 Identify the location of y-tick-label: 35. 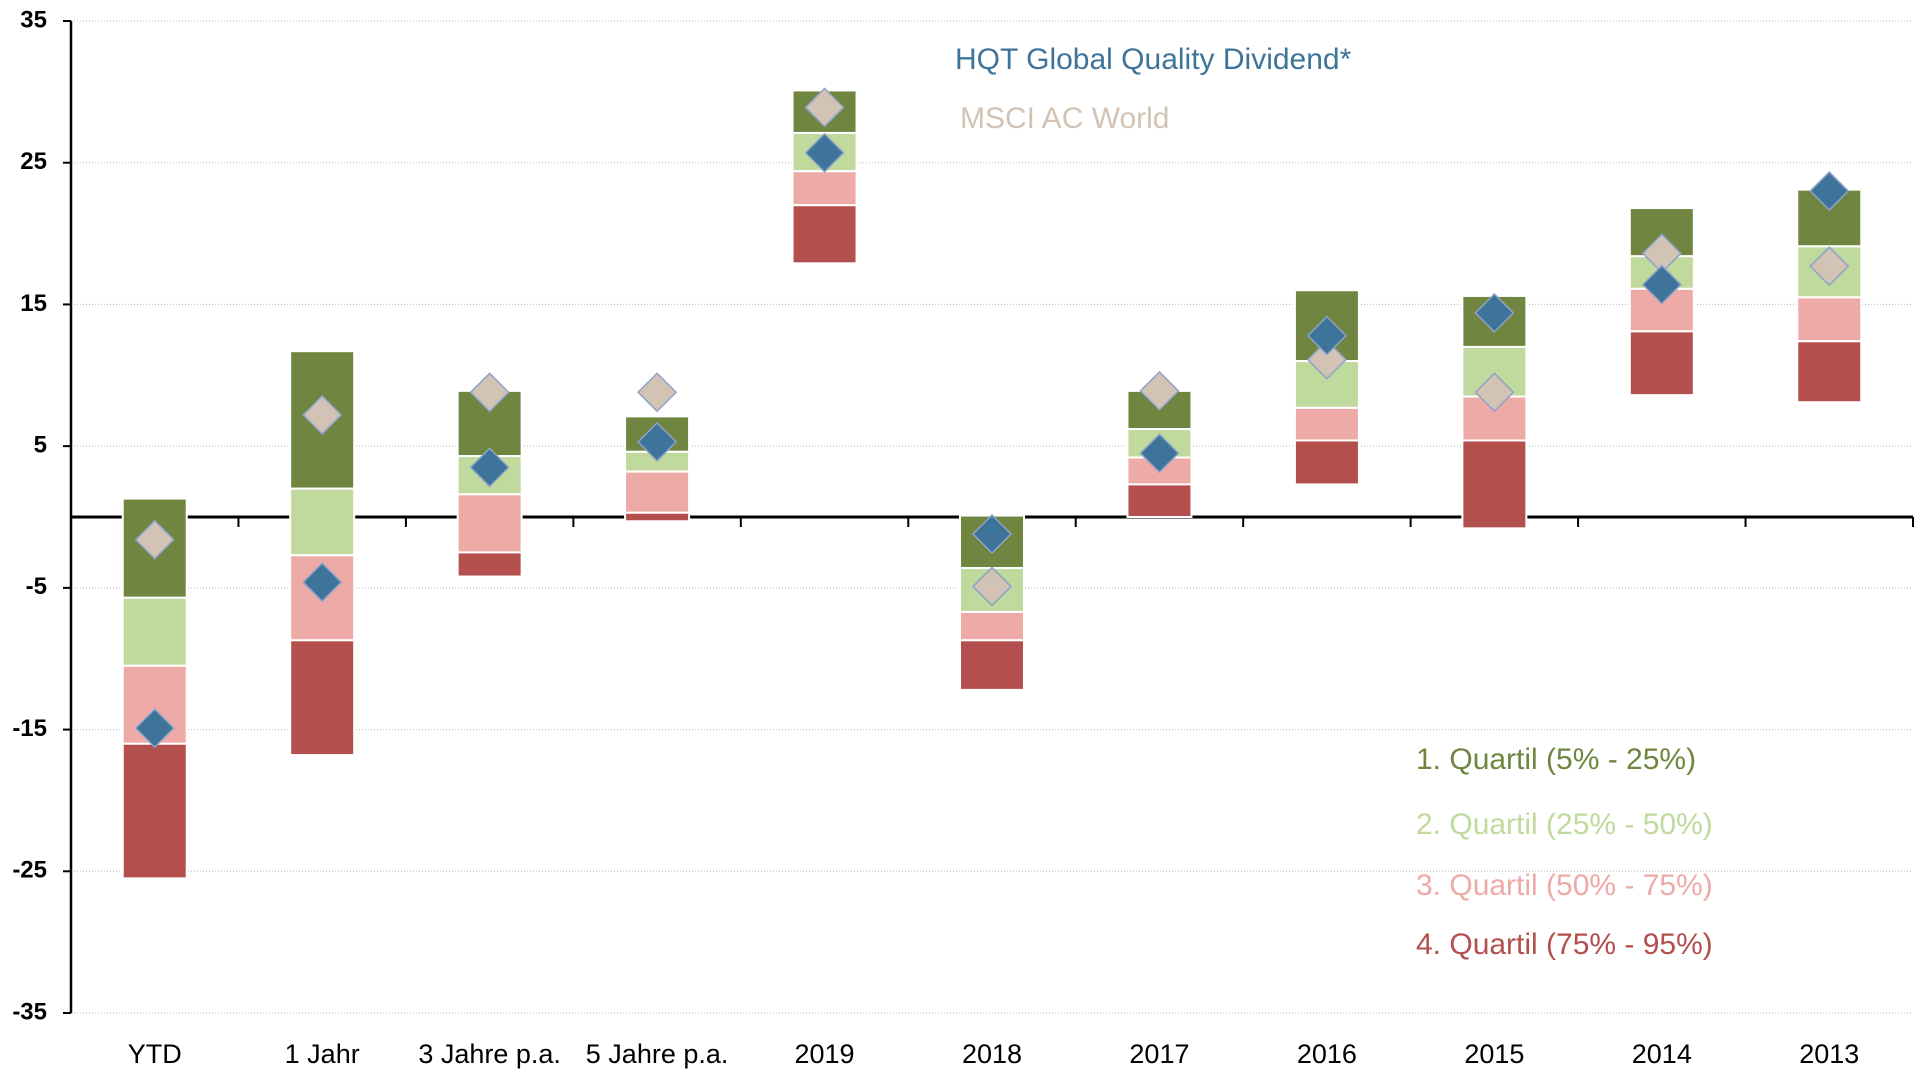
(33, 19).